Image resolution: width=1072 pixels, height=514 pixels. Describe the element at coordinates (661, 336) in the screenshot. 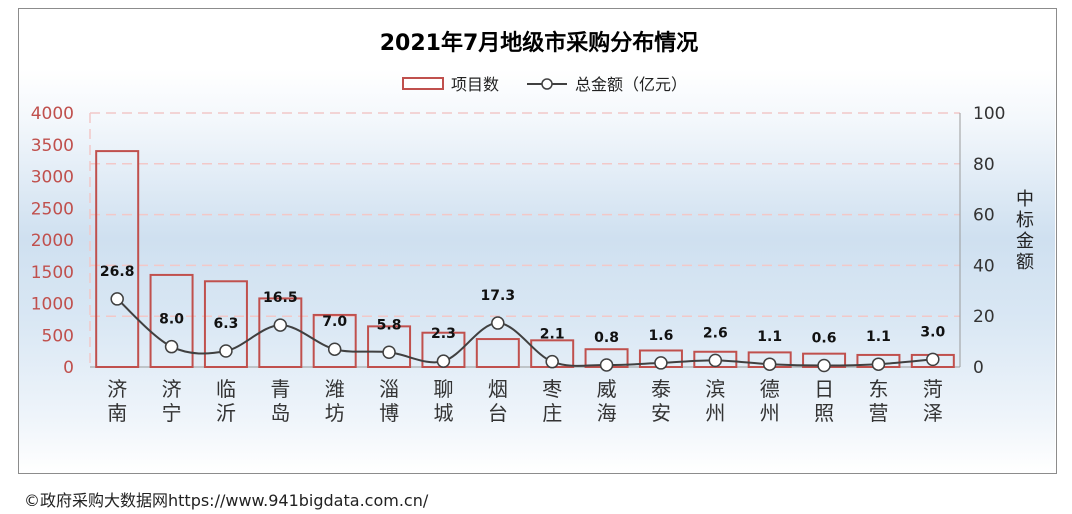

I see `data-label: 1.6` at that location.